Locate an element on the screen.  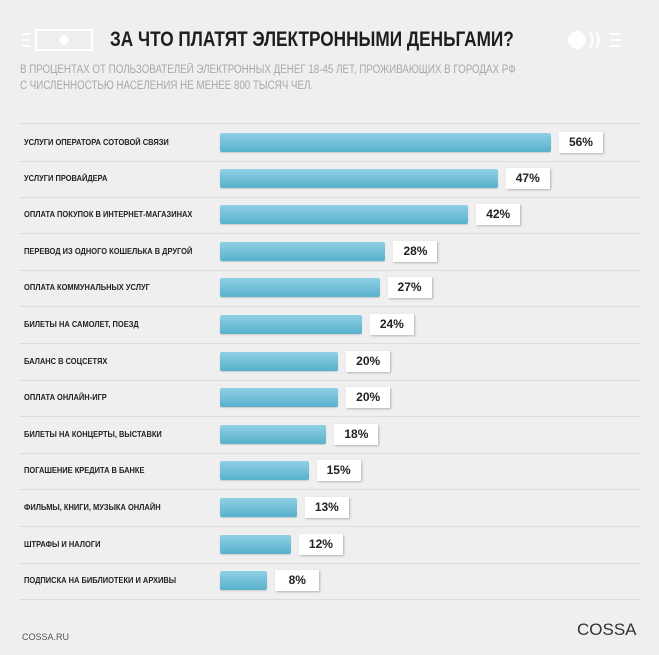
category-label: ОПЛАТА ПОКУПОК В ИНТЕРНЕТ-МАГАЗИНАХ is located at coordinates (108, 214).